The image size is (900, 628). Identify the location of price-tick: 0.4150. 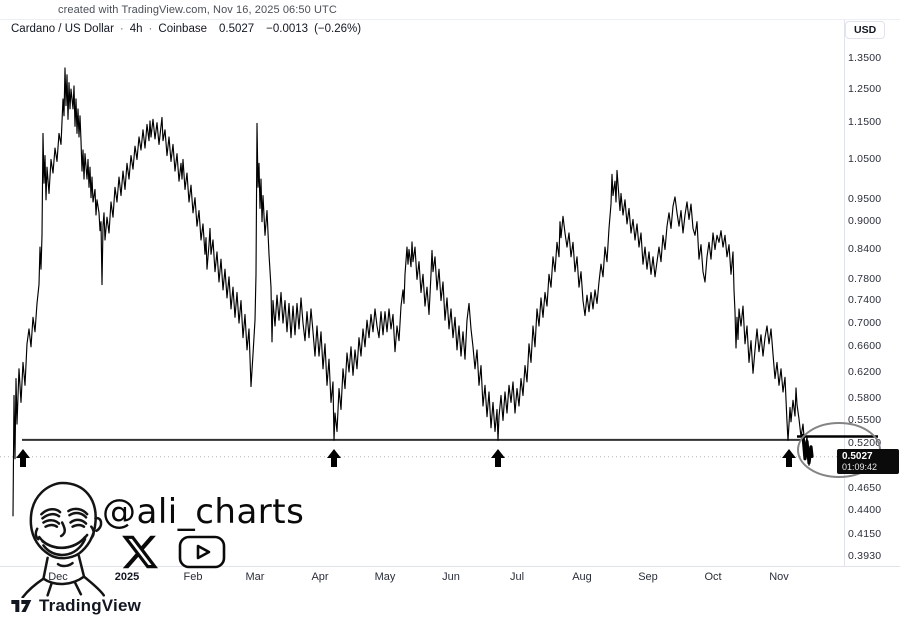
(865, 533).